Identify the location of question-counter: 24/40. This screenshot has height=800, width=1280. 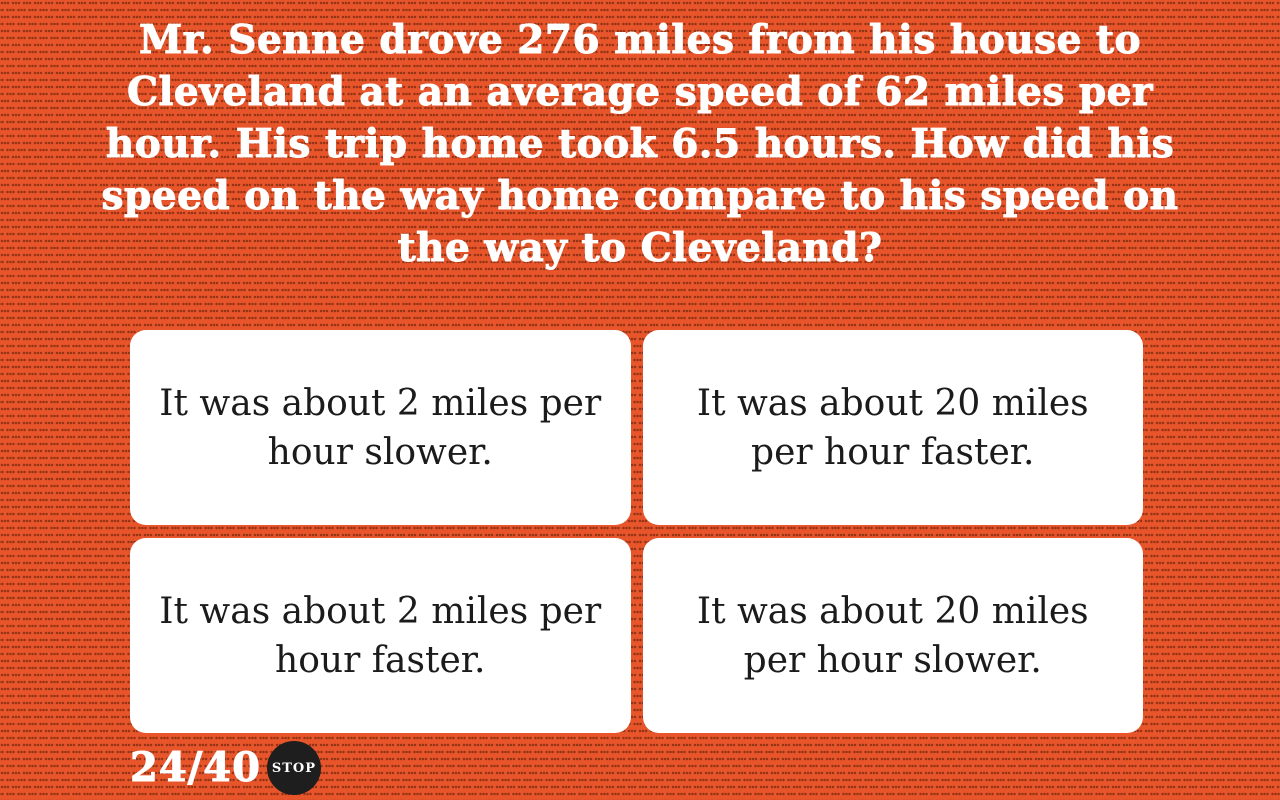
(195, 768).